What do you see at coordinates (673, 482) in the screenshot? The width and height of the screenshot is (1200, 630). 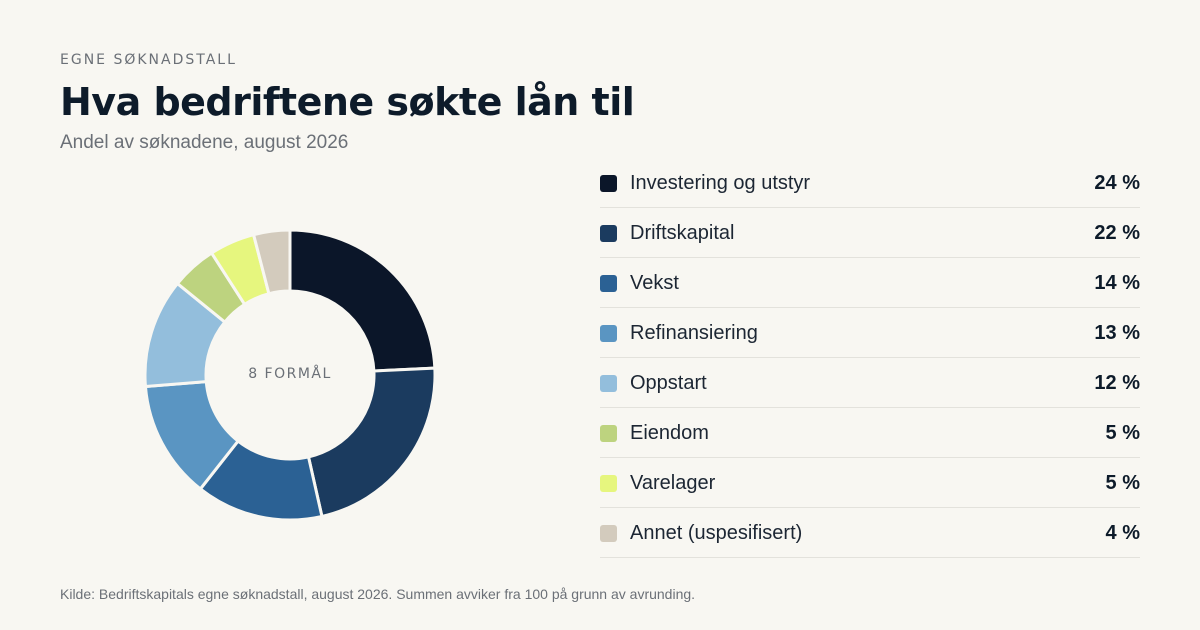 I see `legend-label: Varelager` at bounding box center [673, 482].